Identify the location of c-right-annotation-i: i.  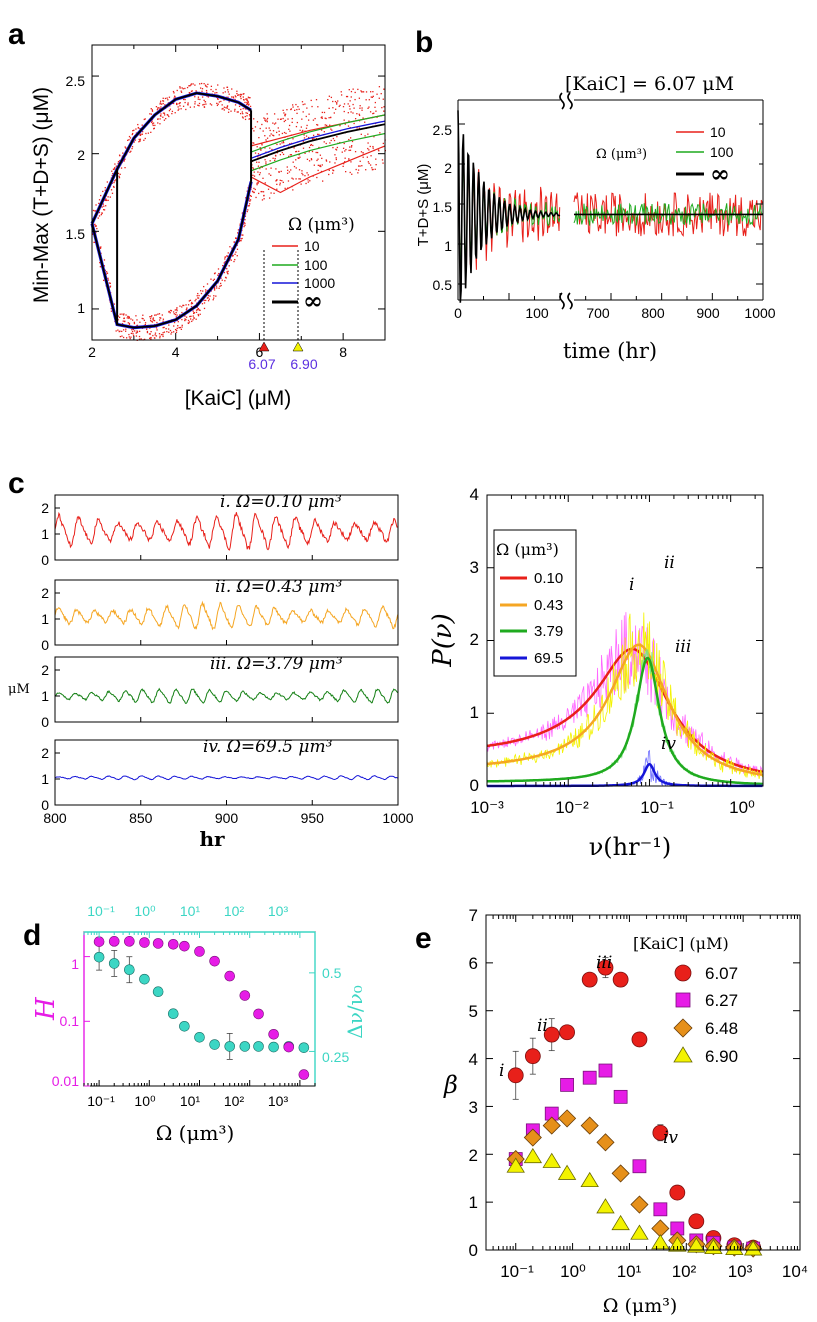
(631, 585).